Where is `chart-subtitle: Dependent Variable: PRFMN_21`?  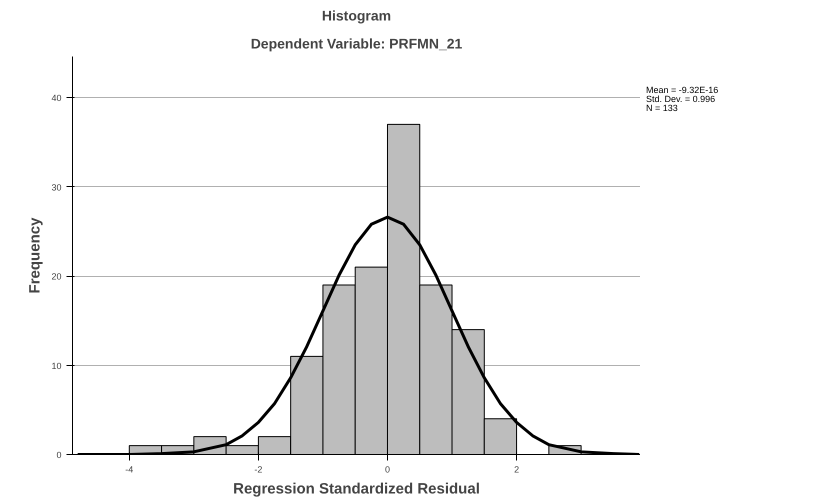
chart-subtitle: Dependent Variable: PRFMN_21 is located at coordinates (356, 44).